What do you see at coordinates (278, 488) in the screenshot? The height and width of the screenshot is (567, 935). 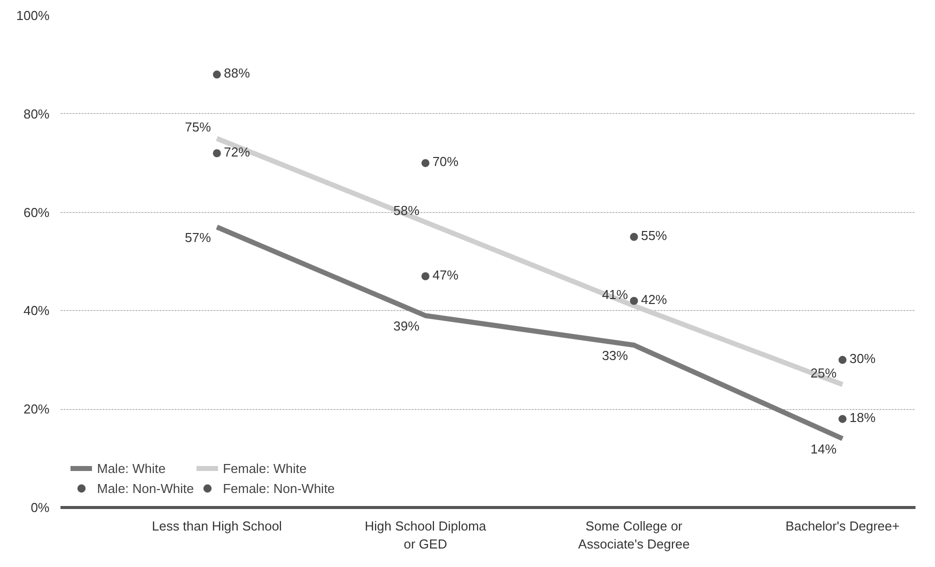 I see `legend-label: Female: Non-White` at bounding box center [278, 488].